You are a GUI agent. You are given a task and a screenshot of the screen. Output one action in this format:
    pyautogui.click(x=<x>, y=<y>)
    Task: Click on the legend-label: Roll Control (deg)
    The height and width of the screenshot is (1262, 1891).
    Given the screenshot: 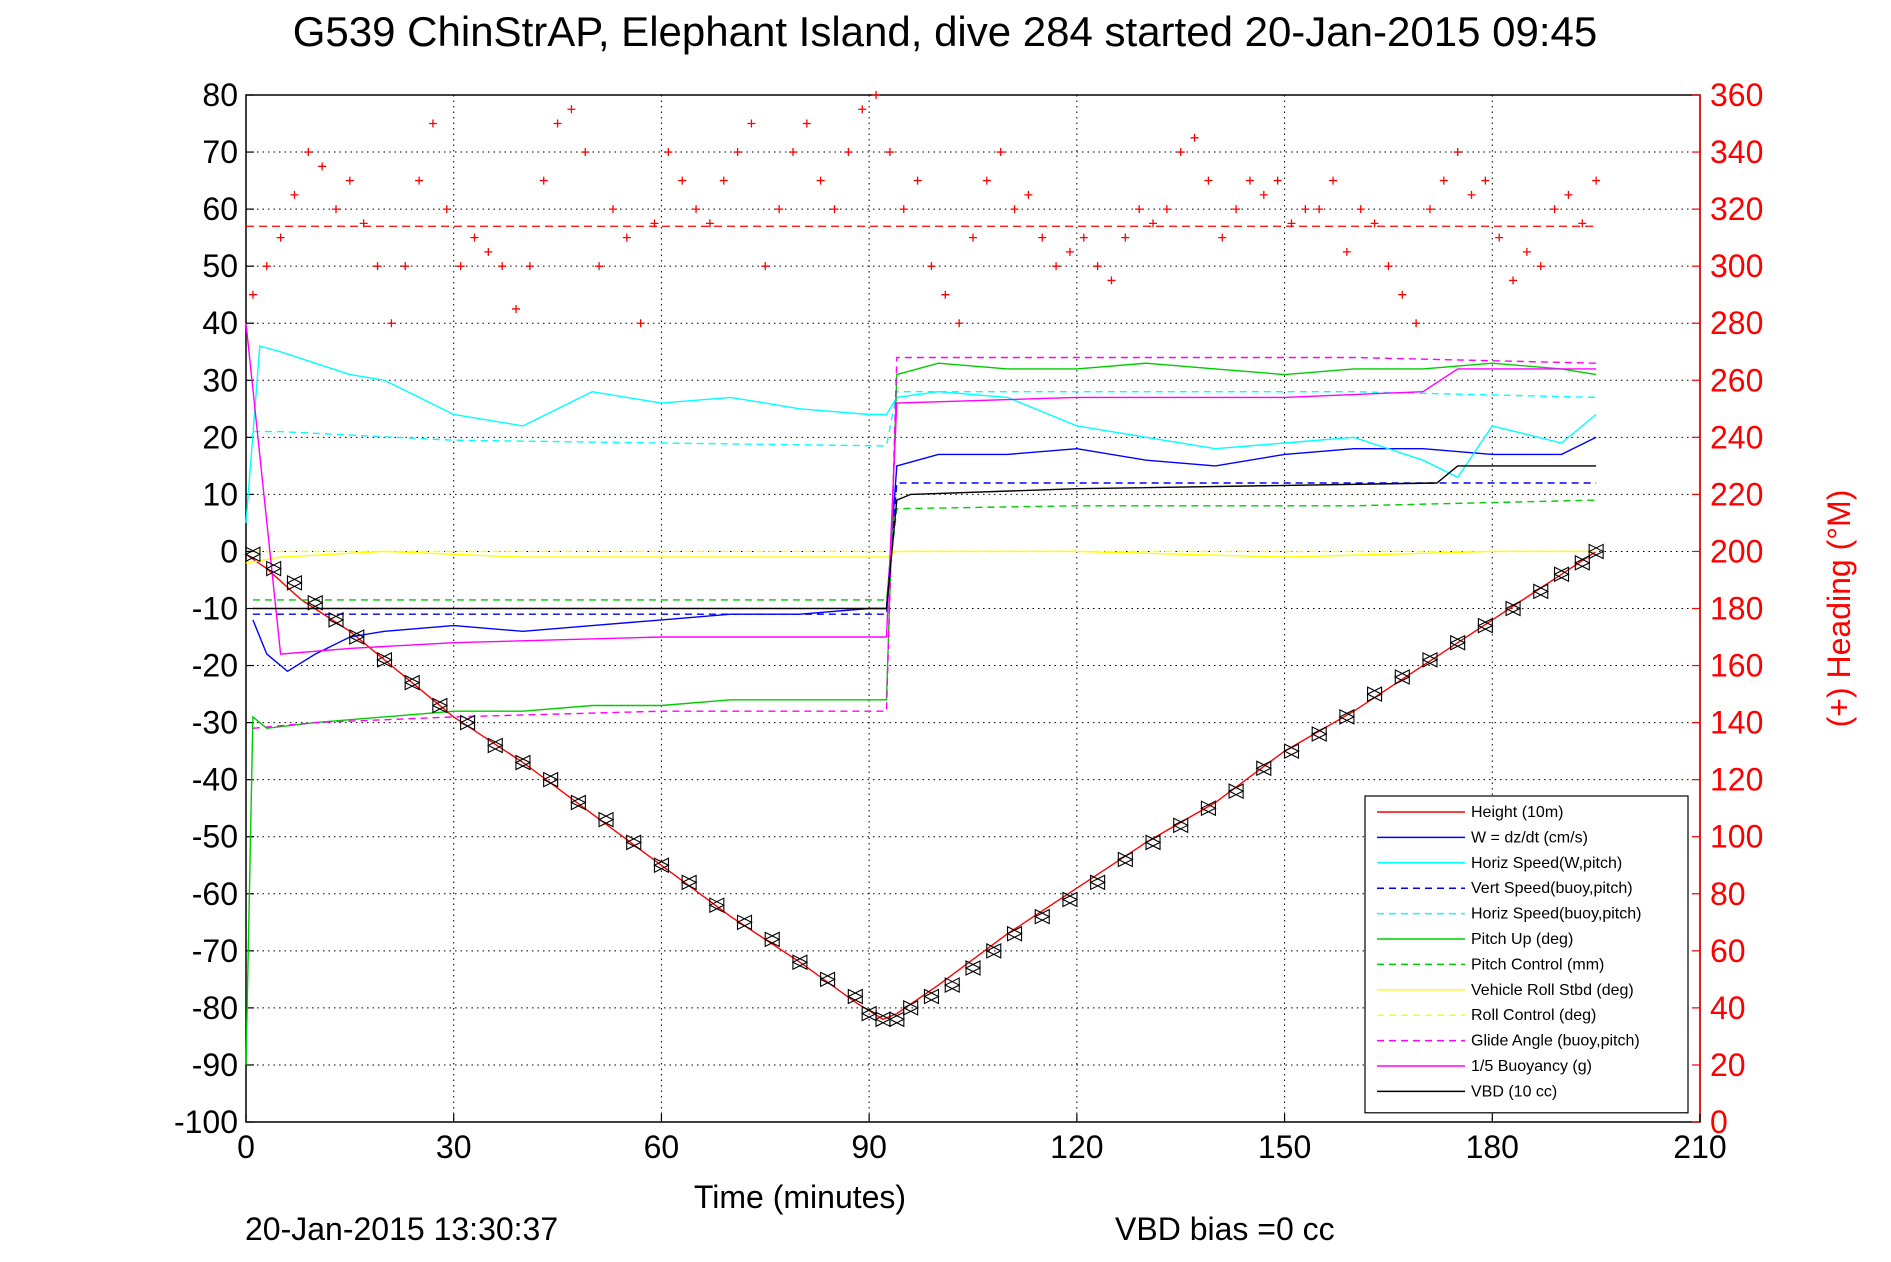 What is the action you would take?
    pyautogui.click(x=1533, y=1015)
    